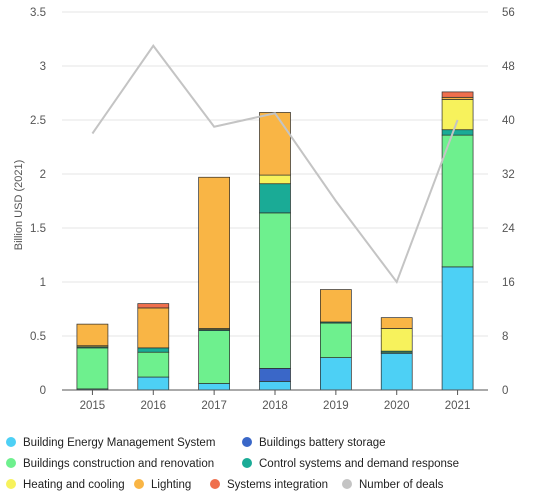 This screenshot has height=497, width=550. What do you see at coordinates (43, 391) in the screenshot?
I see `y-tick-label: 0` at bounding box center [43, 391].